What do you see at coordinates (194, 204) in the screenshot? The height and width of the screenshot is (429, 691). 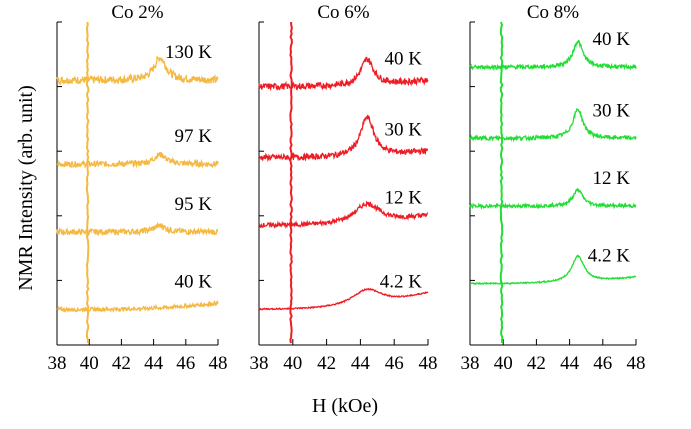 I see `series-label: 95 K` at bounding box center [194, 204].